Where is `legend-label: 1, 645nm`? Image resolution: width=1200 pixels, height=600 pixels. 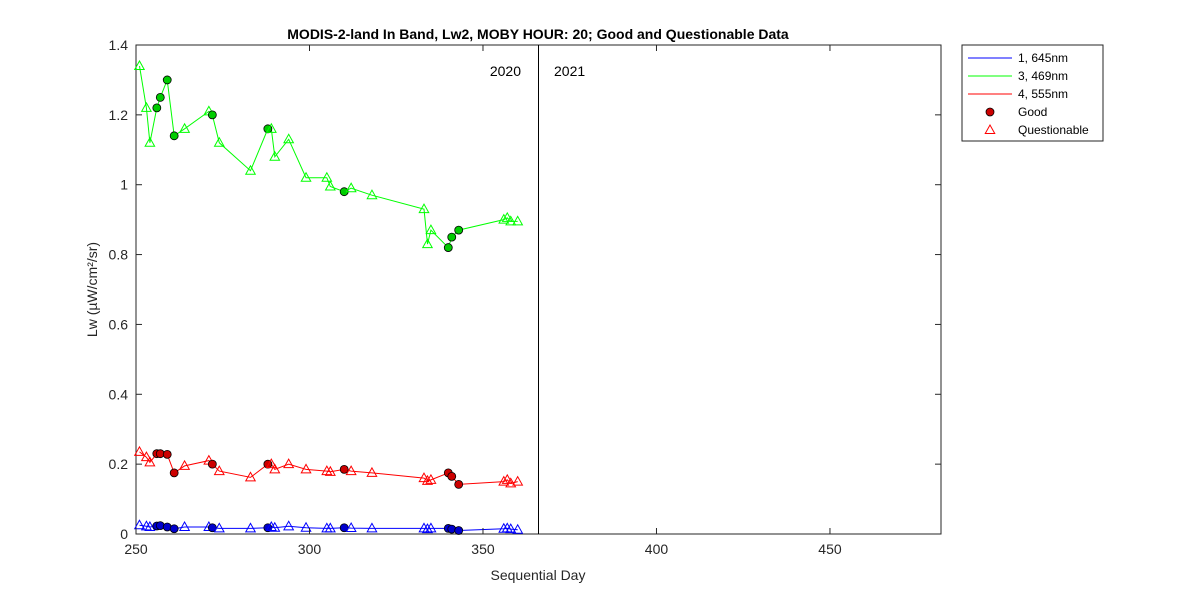 legend-label: 1, 645nm is located at coordinates (1043, 58).